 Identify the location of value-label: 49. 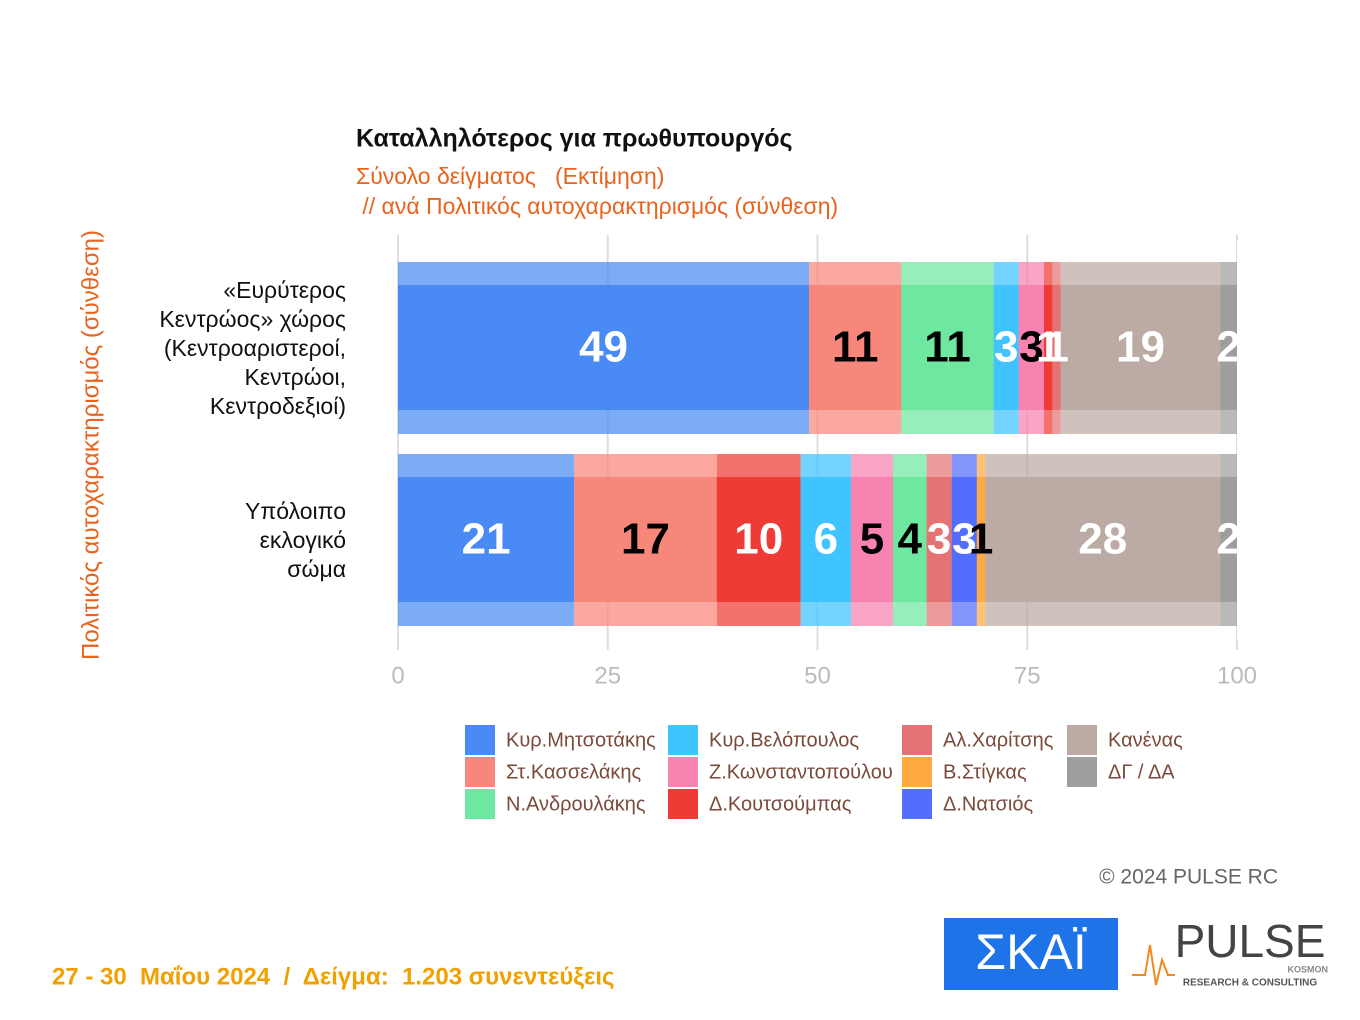
(603, 347).